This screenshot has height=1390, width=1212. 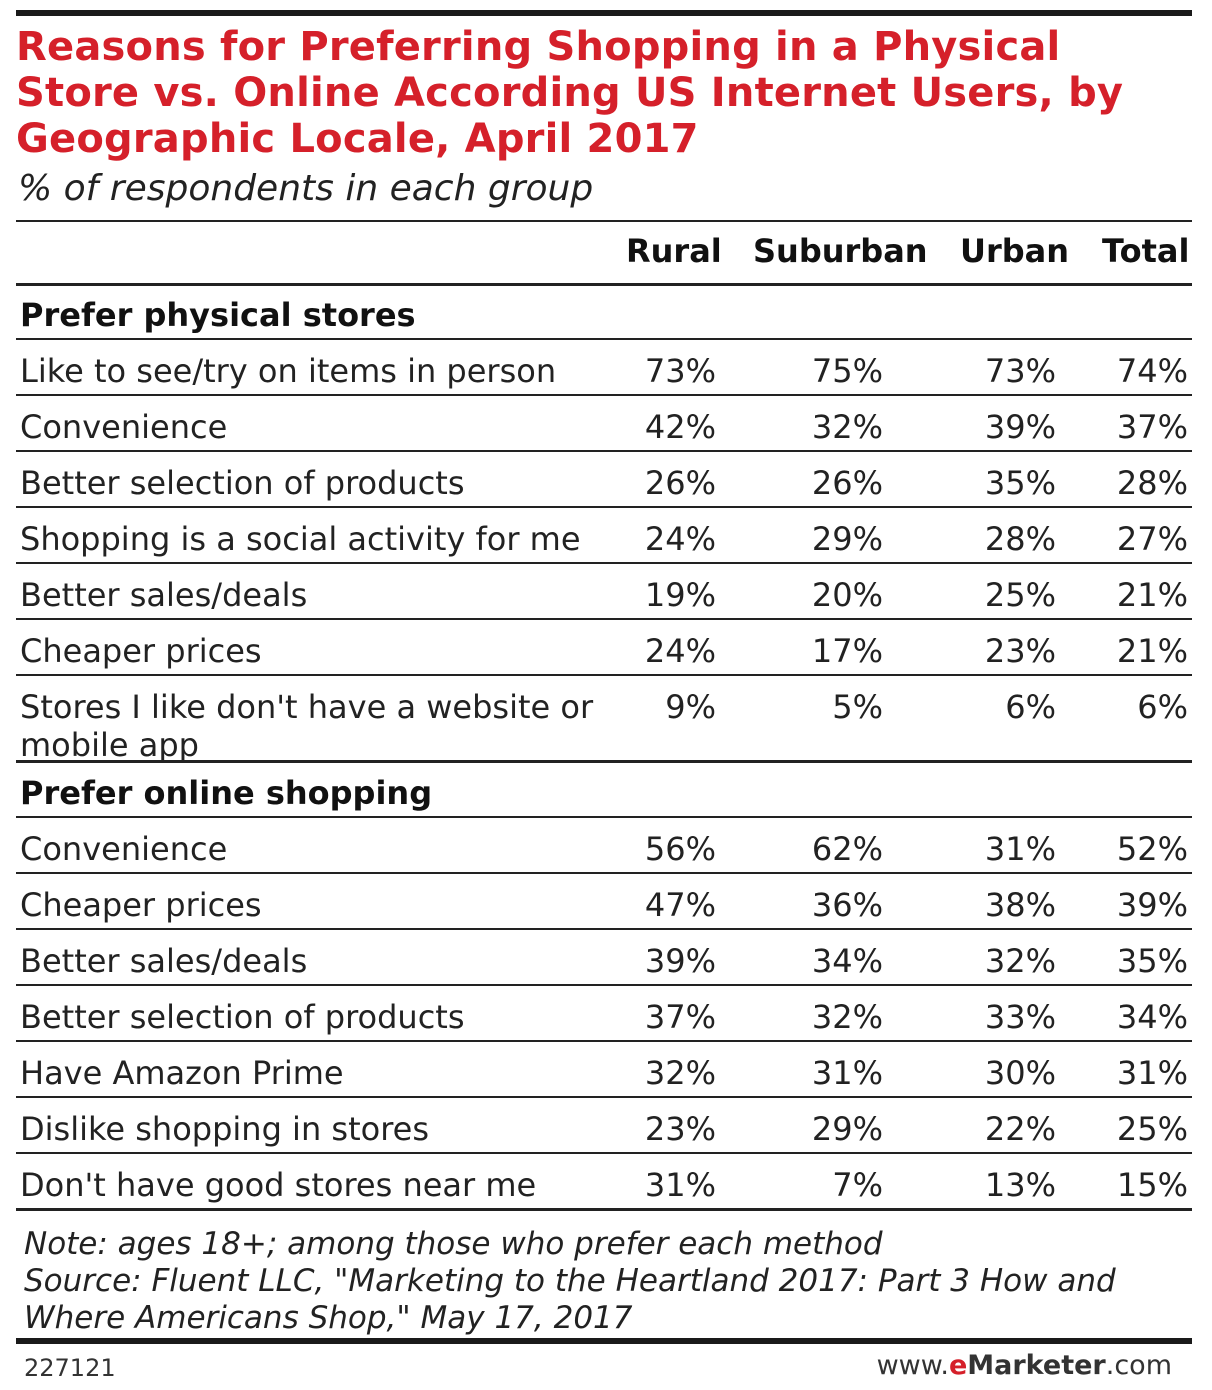 What do you see at coordinates (847, 651) in the screenshot?
I see `cell-suburban: 17%` at bounding box center [847, 651].